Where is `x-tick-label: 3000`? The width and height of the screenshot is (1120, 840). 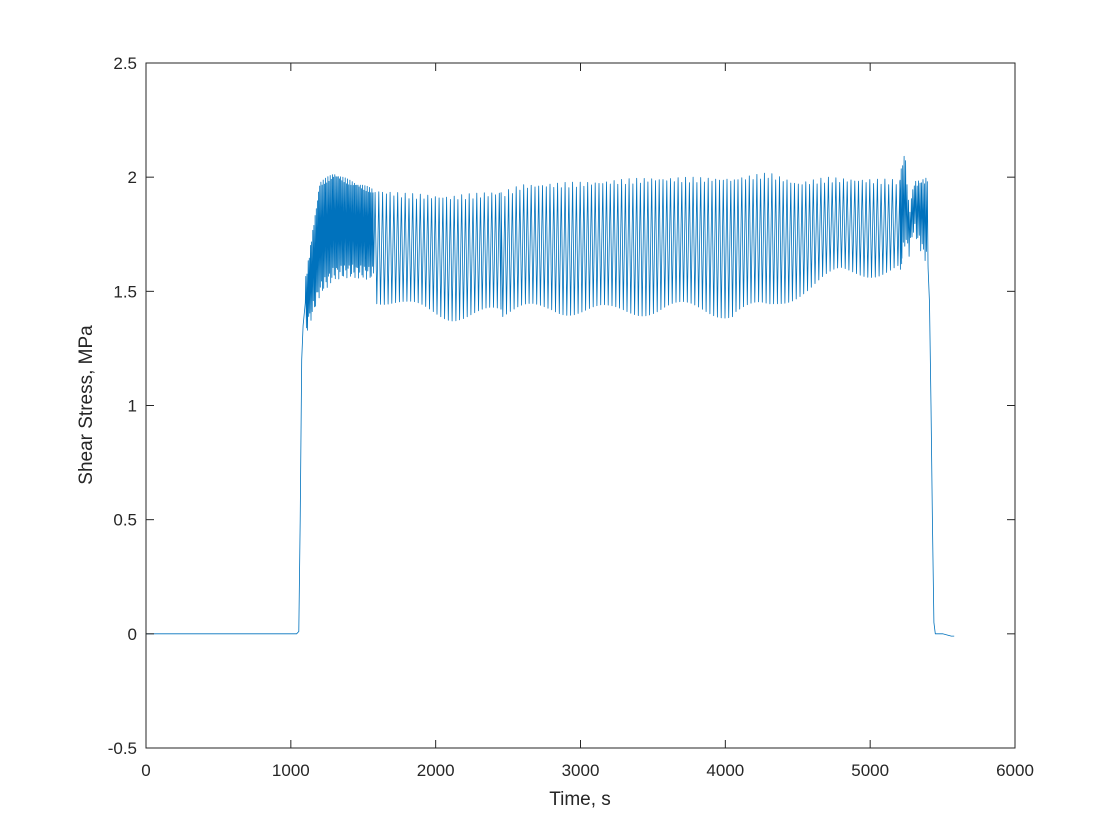 x-tick-label: 3000 is located at coordinates (581, 770).